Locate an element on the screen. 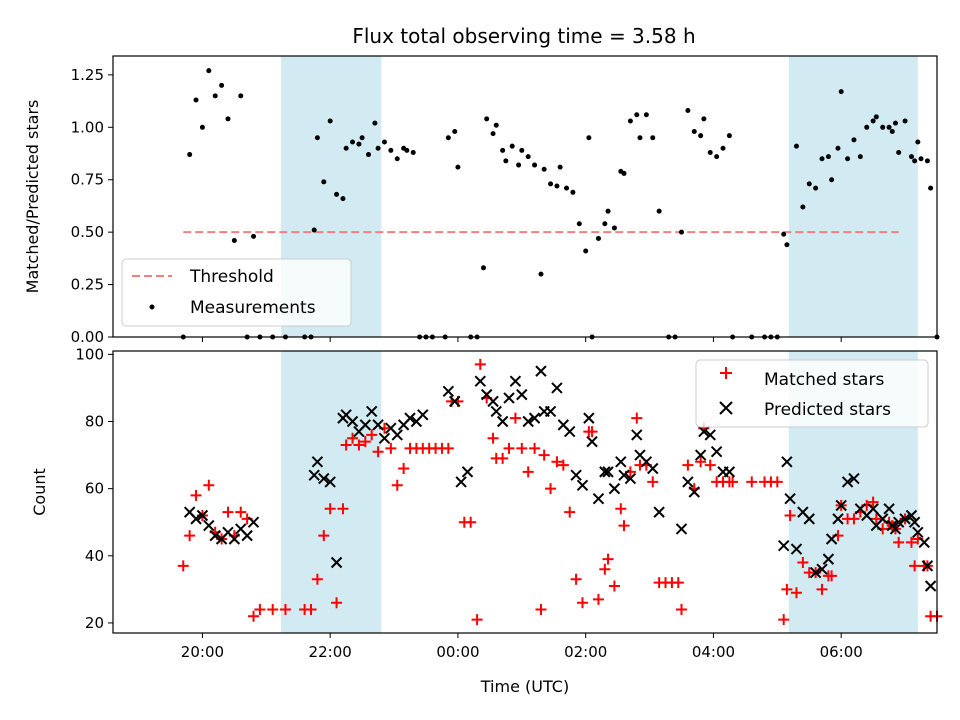 The image size is (960, 720). threshold-legend-label: Threshold is located at coordinates (231, 277).